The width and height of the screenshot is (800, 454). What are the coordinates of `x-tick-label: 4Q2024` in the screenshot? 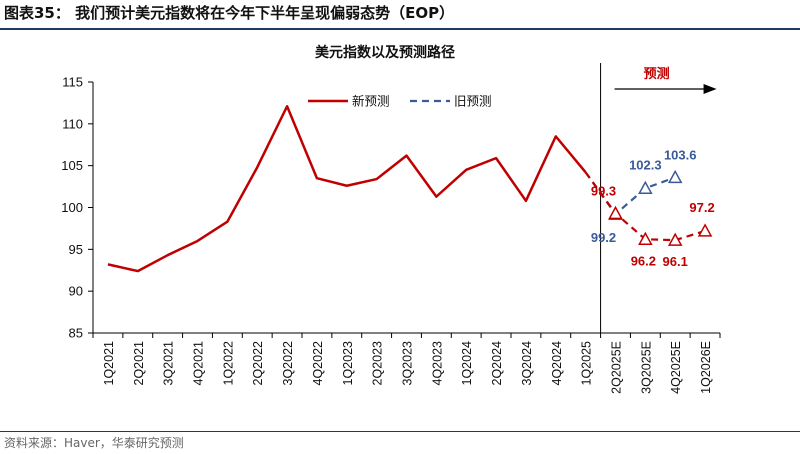 It's located at (557, 363).